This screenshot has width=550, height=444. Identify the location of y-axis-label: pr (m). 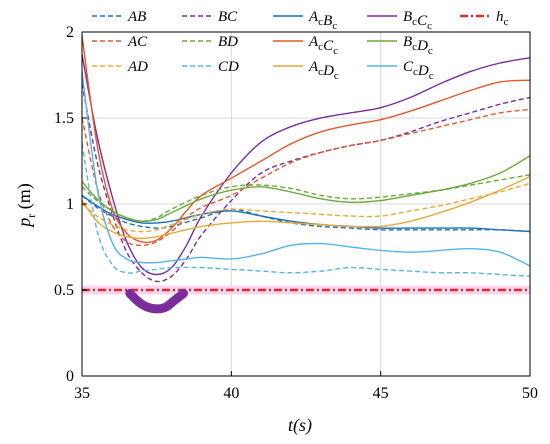
(26, 206).